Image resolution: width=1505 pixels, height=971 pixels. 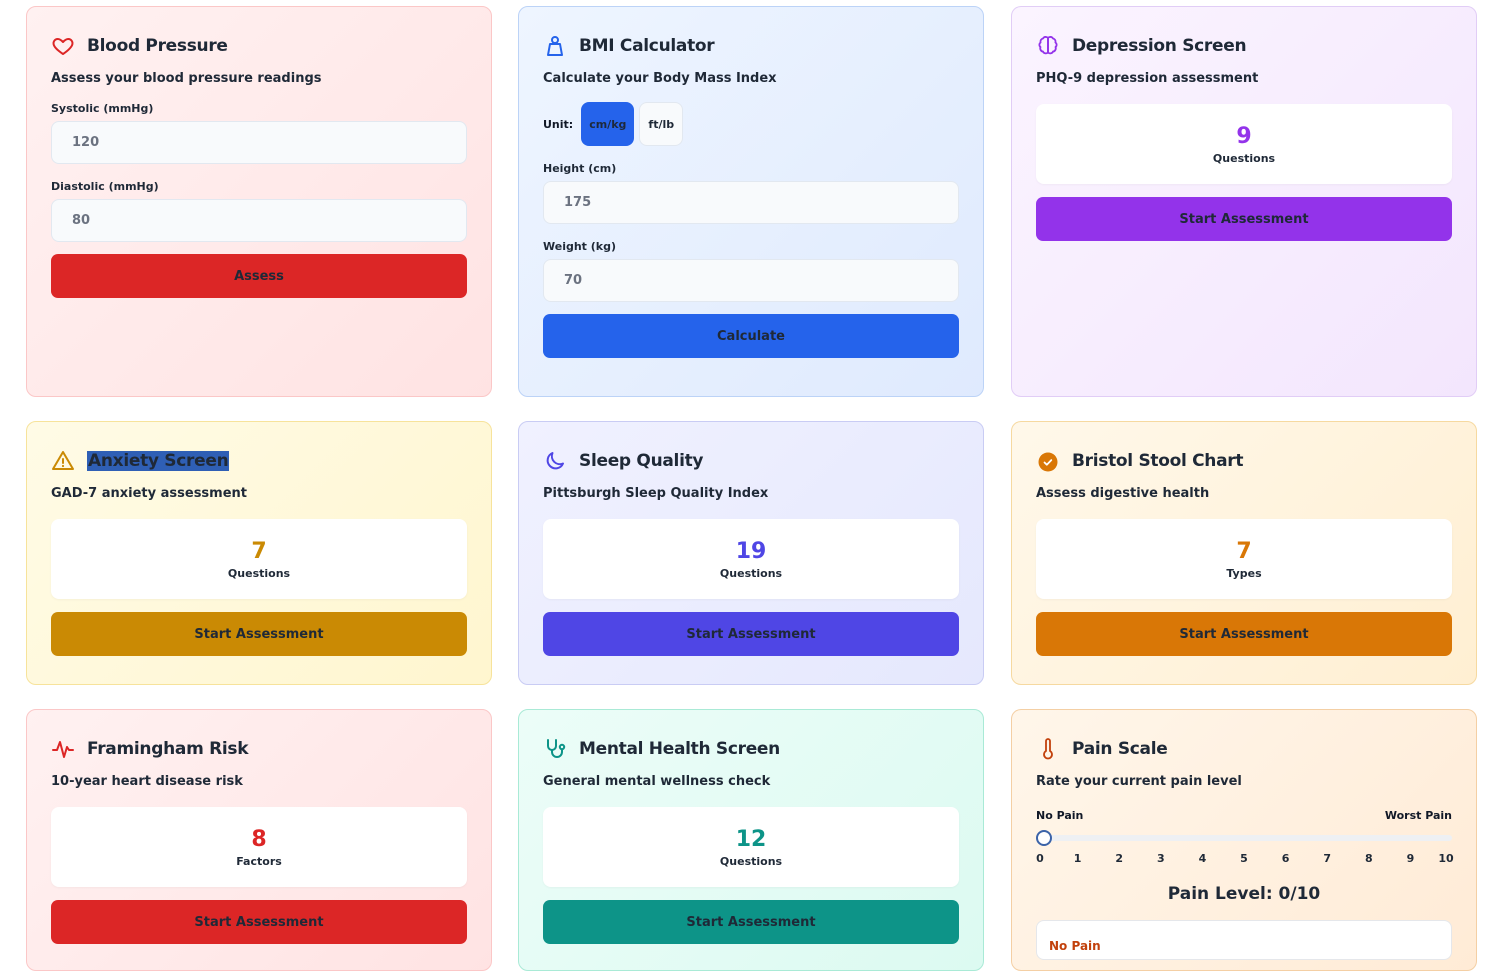 I want to click on weight-label: Weight (kg), so click(x=580, y=246).